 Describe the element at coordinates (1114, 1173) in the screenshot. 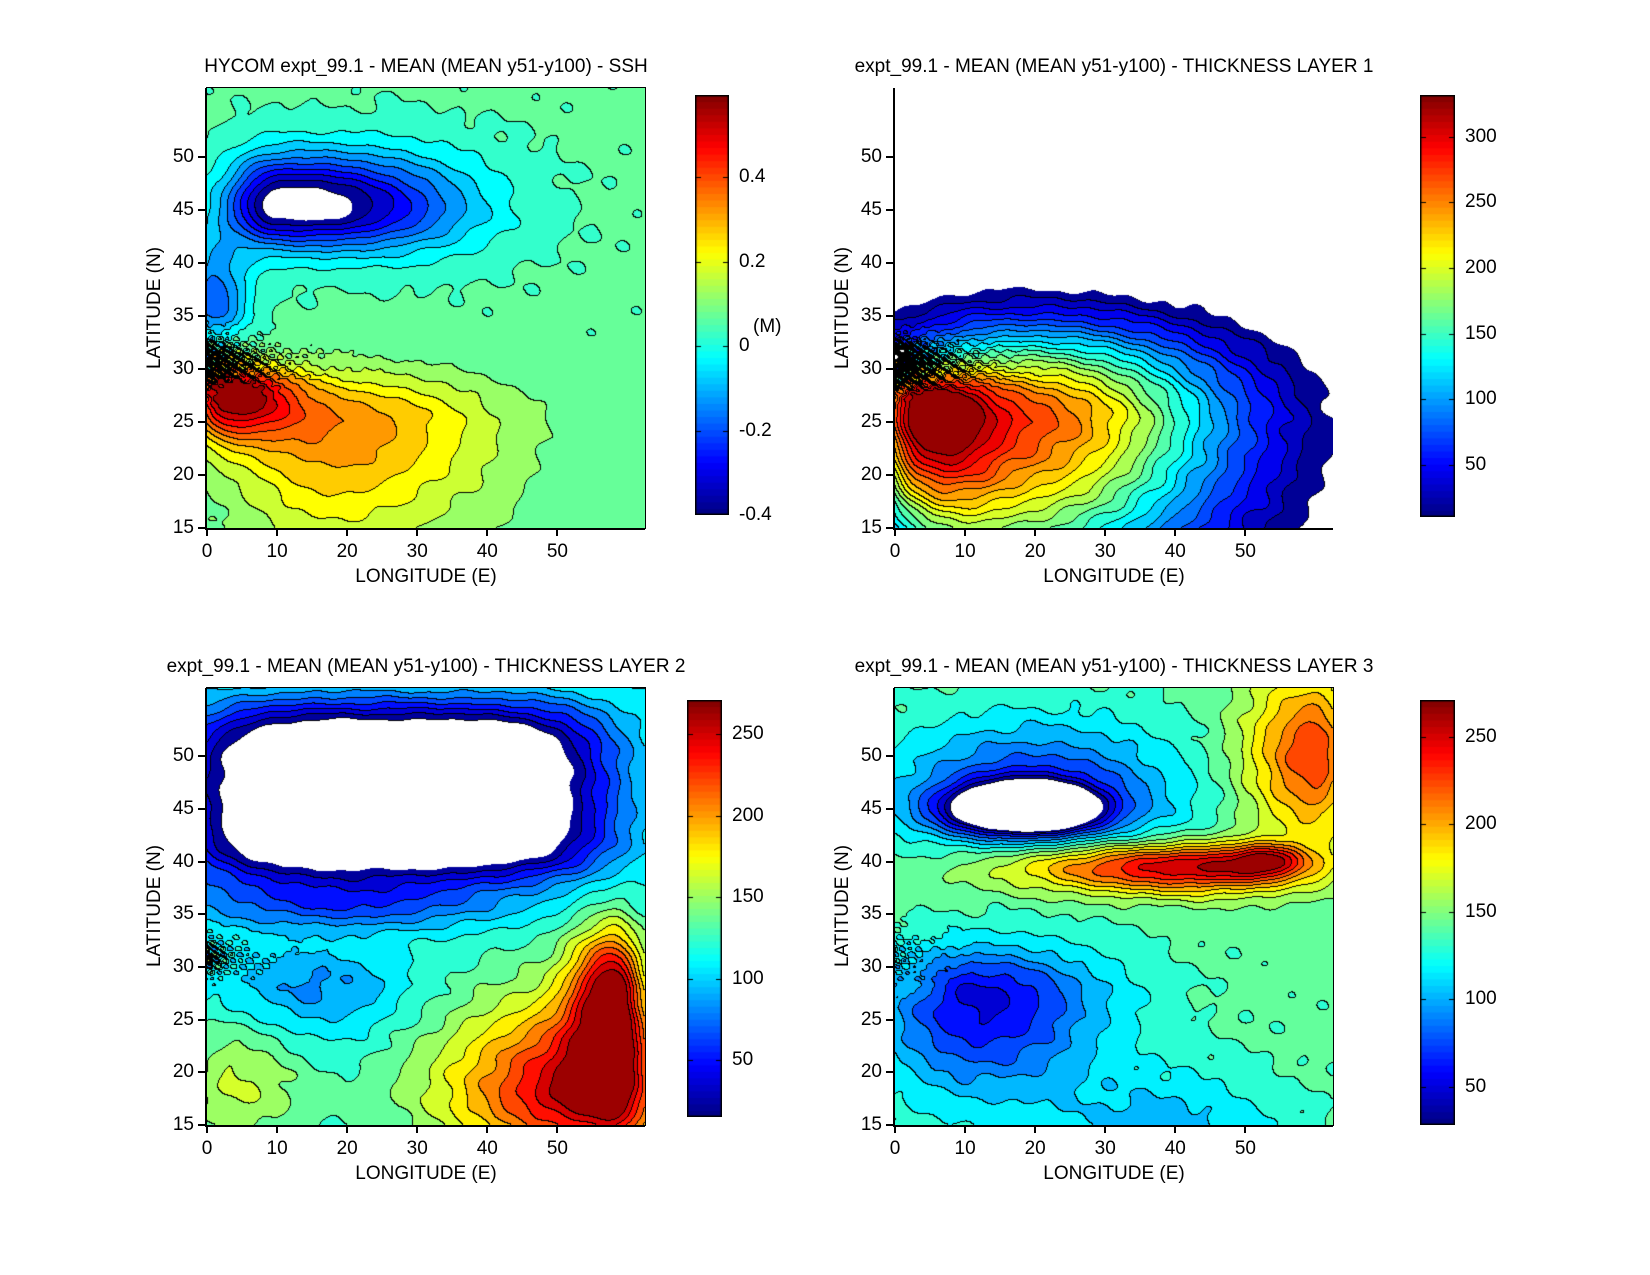

I see `plot4-x-axis-label: LONGITUDE (E)` at that location.